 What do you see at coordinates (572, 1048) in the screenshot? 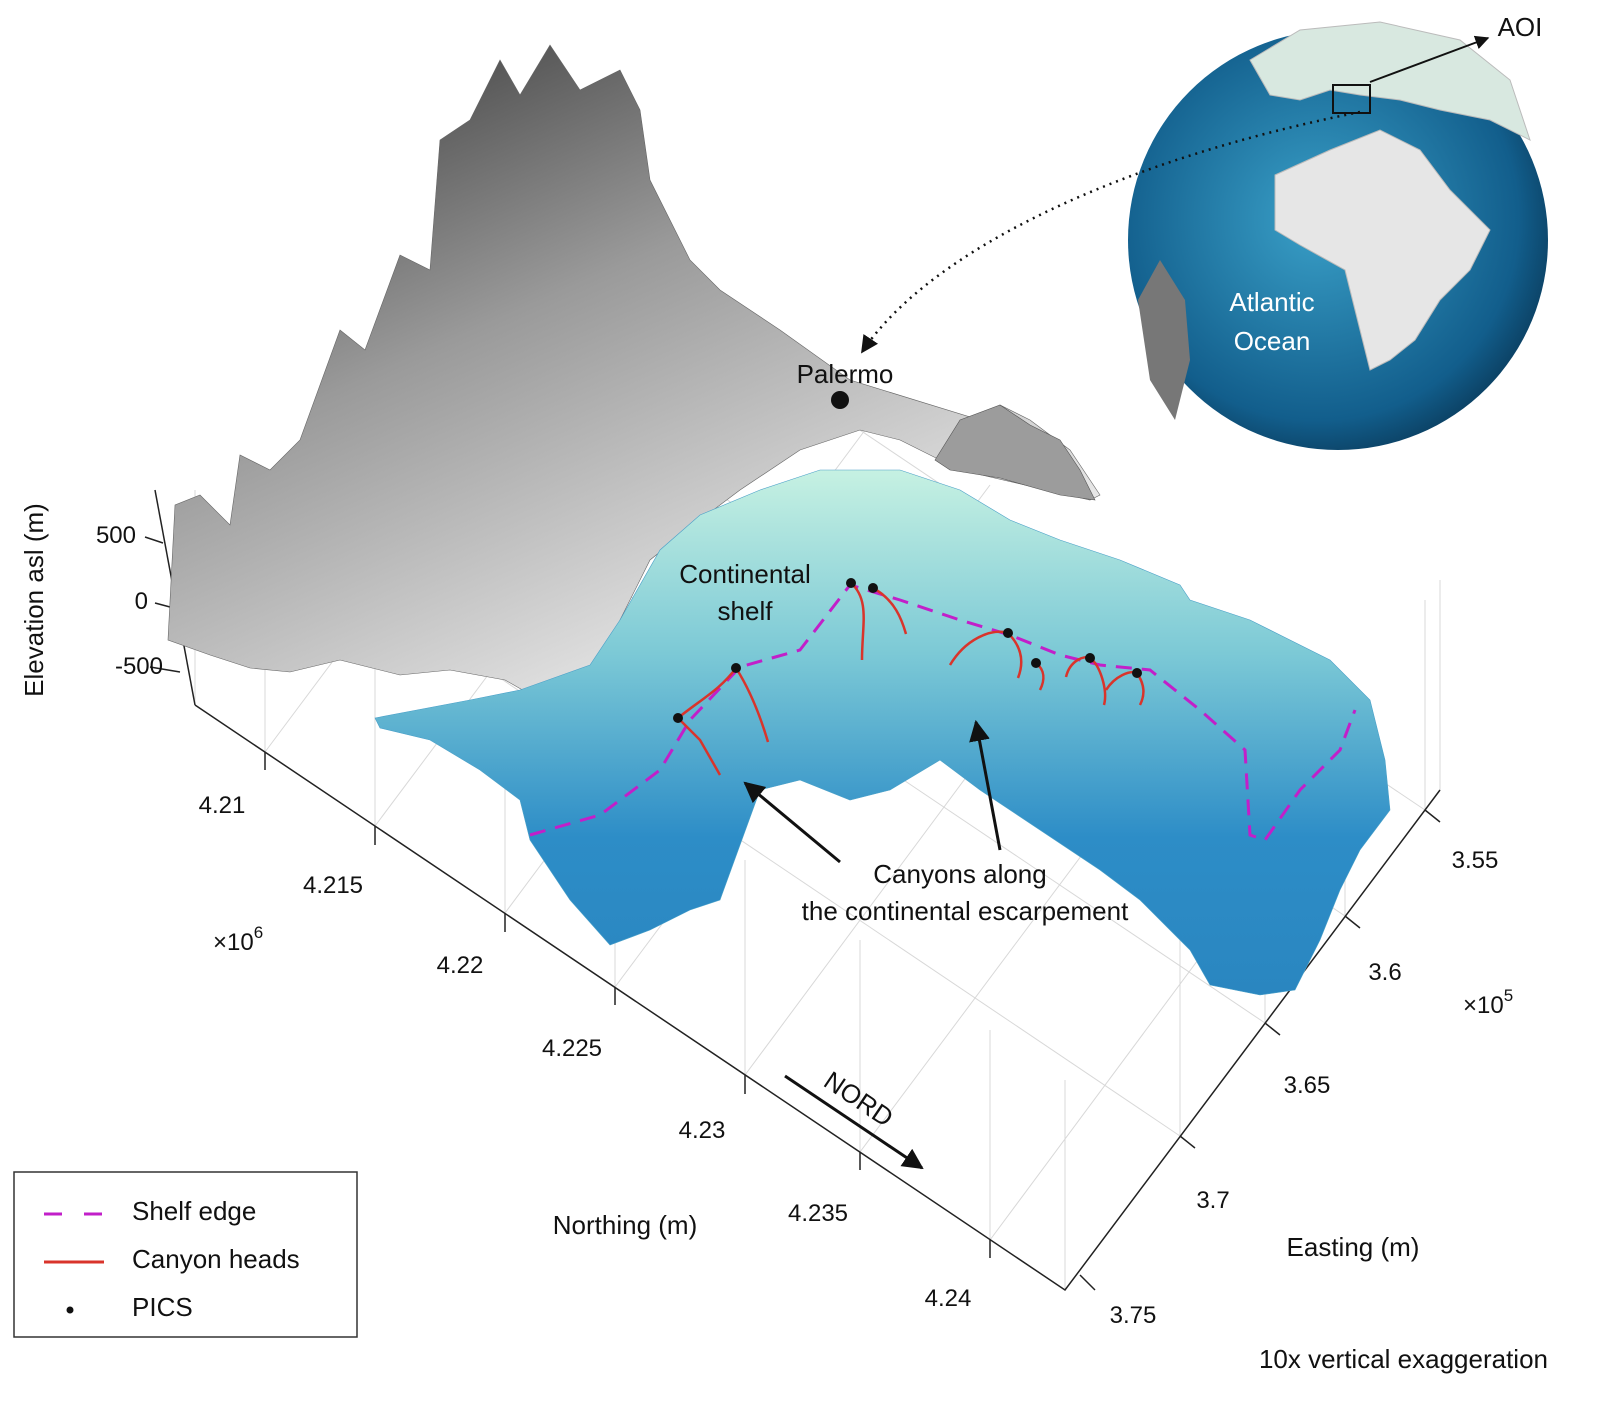
I see `northing-tick: 4.225` at bounding box center [572, 1048].